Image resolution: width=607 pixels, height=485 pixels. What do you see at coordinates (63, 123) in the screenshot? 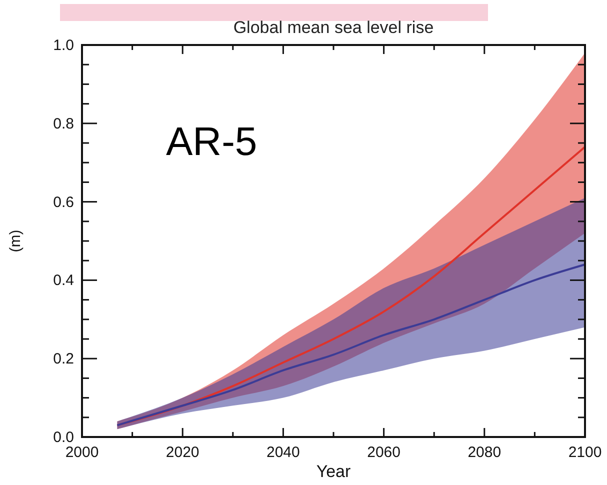
I see `y-tick-label: 0.8` at bounding box center [63, 123].